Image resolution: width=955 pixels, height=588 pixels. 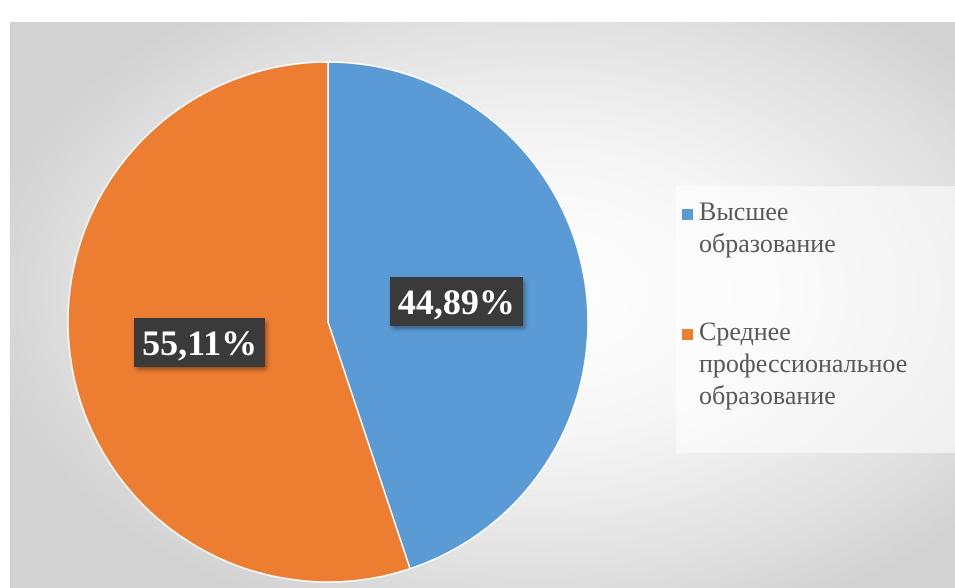 I want to click on legend-label: Высшее образование, so click(x=824, y=228).